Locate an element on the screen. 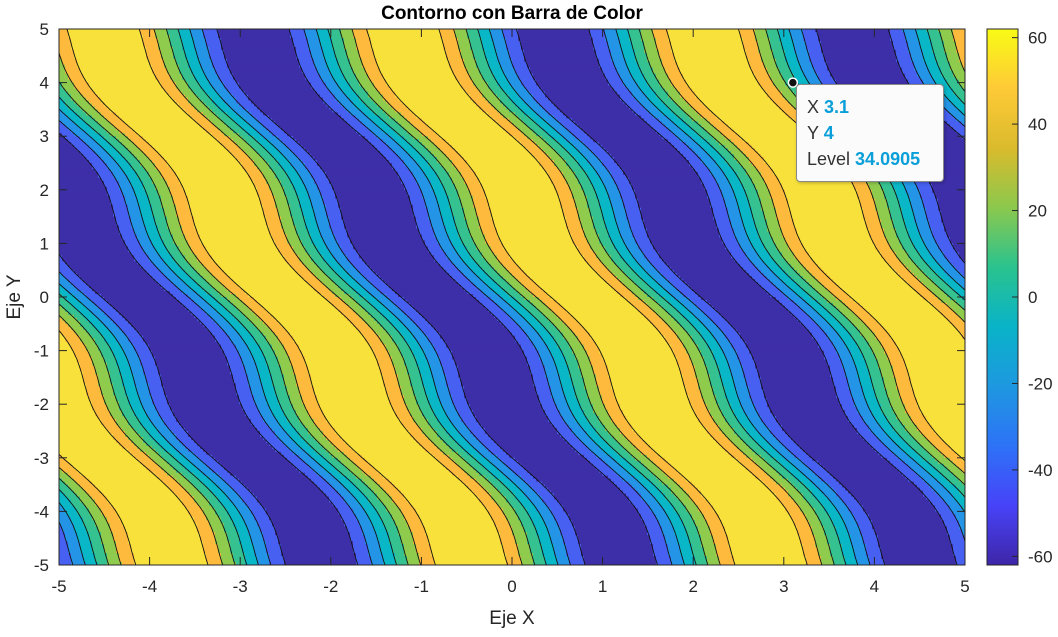 The width and height of the screenshot is (1058, 637). datatip-x-value: 3.1 is located at coordinates (836, 107).